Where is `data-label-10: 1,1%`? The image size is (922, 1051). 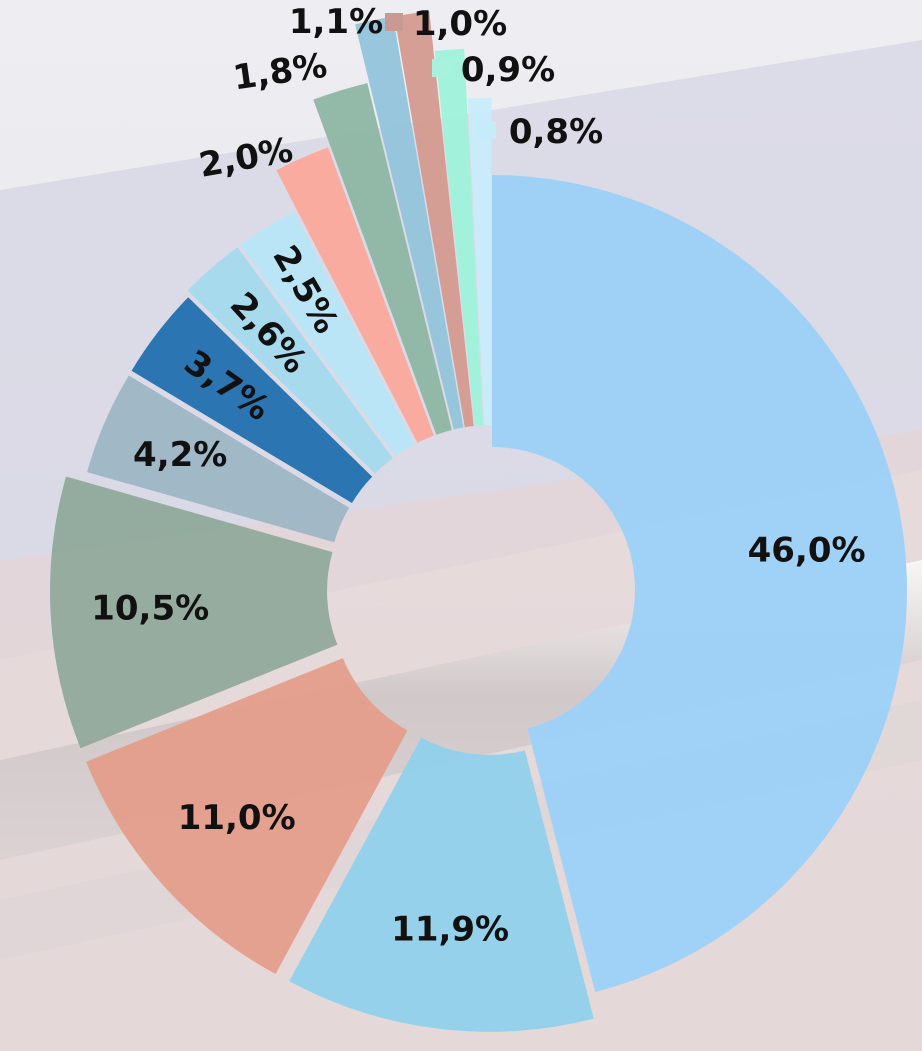
data-label-10: 1,1% is located at coordinates (336, 22).